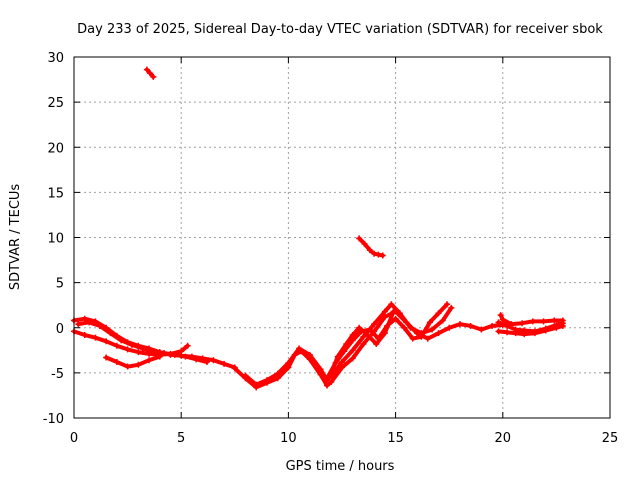 This screenshot has height=480, width=640. I want to click on series-outlier-mid, so click(371, 247).